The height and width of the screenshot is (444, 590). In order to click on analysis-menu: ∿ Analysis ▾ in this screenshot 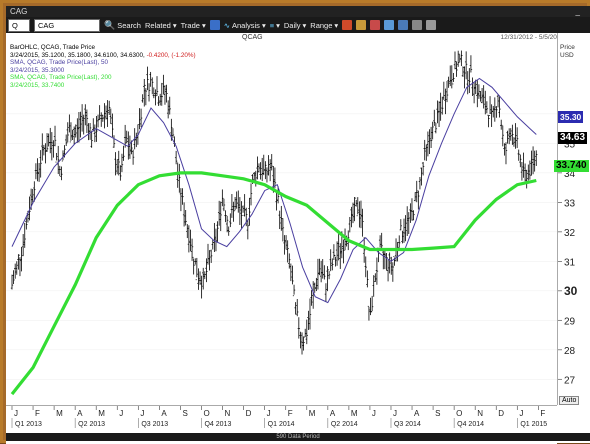, I will do `click(245, 25)`.